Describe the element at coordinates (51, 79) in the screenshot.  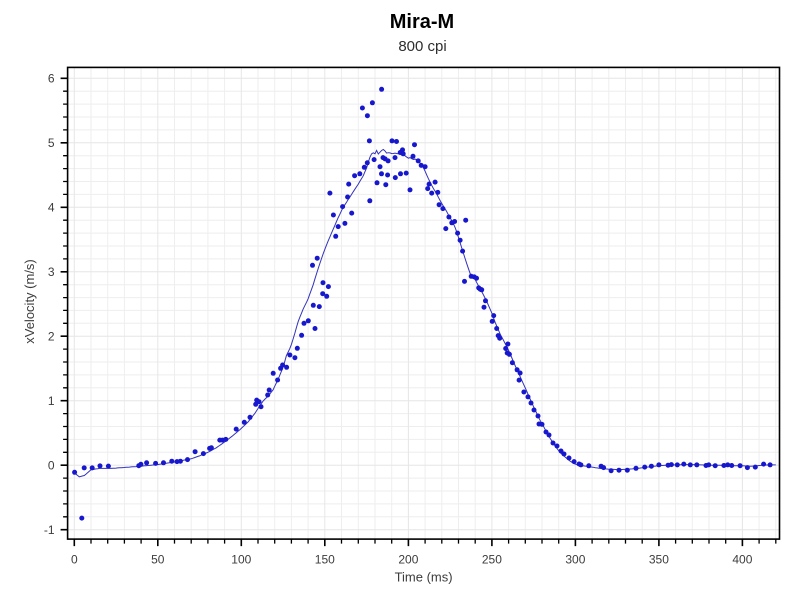
I see `svg-text: 6` at that location.